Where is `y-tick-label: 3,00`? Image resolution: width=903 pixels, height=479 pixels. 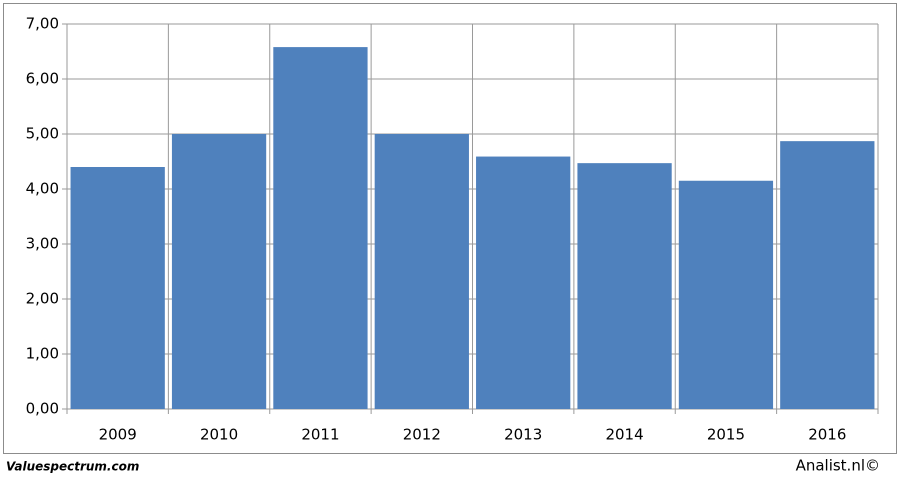
y-tick-label: 3,00 is located at coordinates (42, 244).